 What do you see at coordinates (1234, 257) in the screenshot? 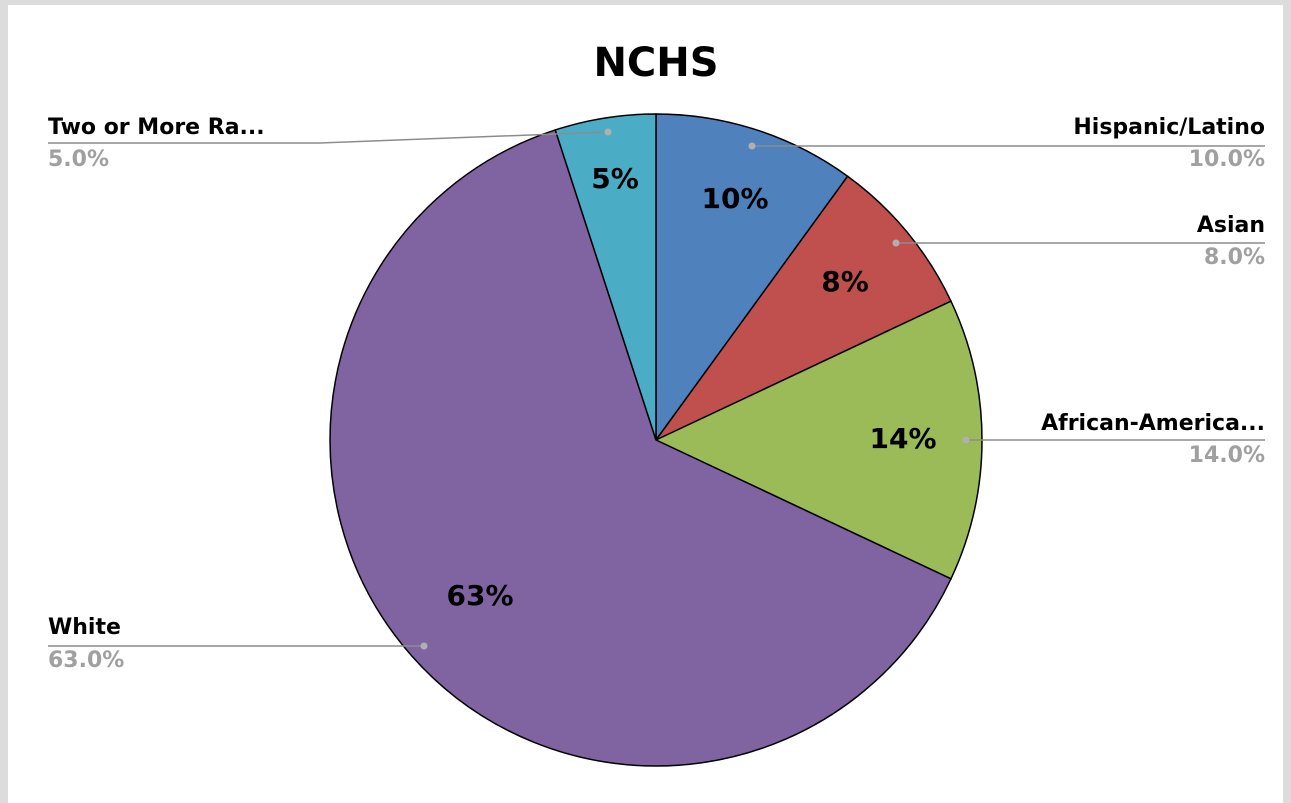
I see `callout-value: 8.0%` at bounding box center [1234, 257].